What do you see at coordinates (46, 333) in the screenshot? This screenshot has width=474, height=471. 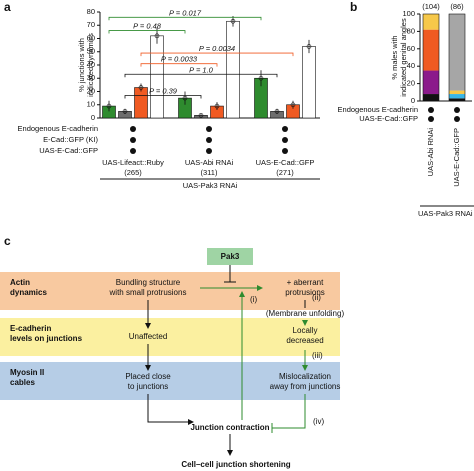 I see `row-title: E-cadherin levels on junctions` at bounding box center [46, 333].